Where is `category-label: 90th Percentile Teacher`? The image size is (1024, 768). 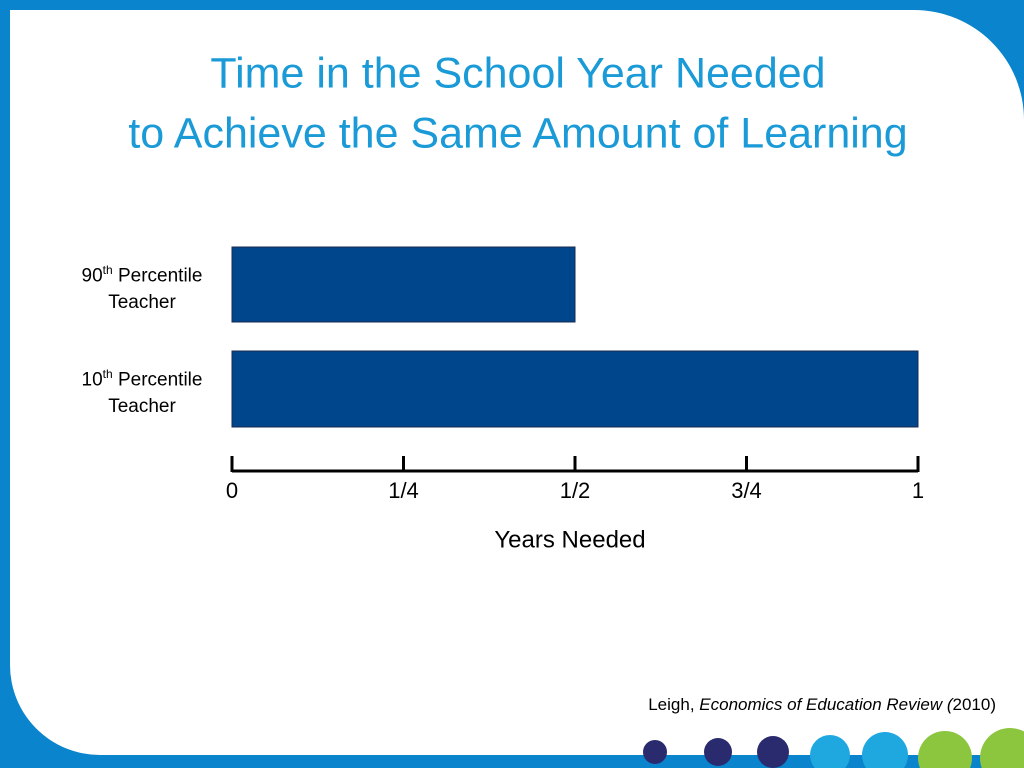
category-label: 90th Percentile Teacher is located at coordinates (142, 288).